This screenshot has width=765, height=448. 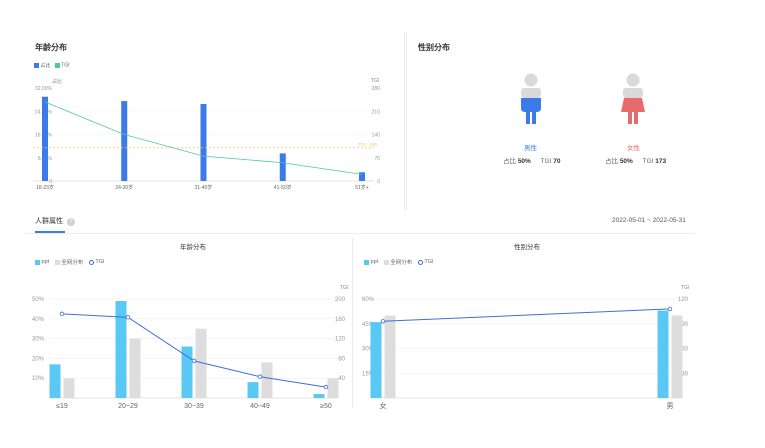 What do you see at coordinates (62, 406) in the screenshot?
I see `x-category-label: ≤19` at bounding box center [62, 406].